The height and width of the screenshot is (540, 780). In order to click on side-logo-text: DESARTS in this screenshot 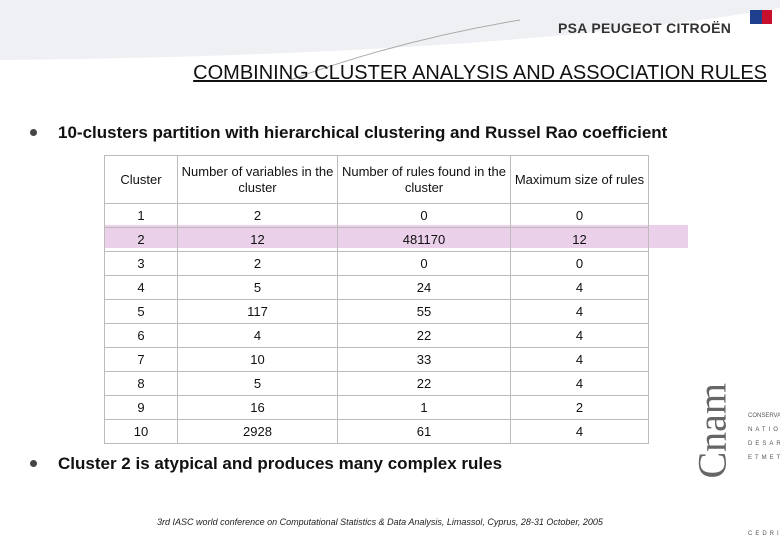, I will do `click(764, 444)`.